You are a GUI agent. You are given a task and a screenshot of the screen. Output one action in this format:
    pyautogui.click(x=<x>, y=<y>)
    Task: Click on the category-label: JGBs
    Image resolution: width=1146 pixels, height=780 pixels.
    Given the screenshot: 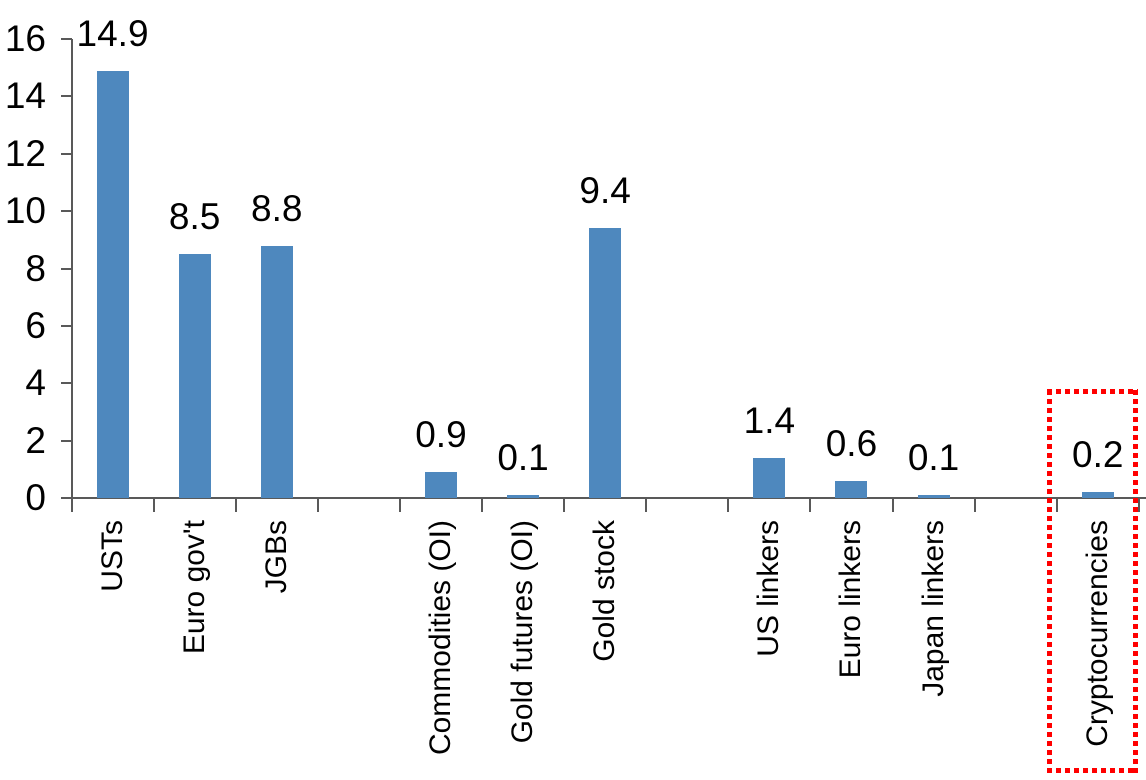 What is the action you would take?
    pyautogui.click(x=276, y=557)
    